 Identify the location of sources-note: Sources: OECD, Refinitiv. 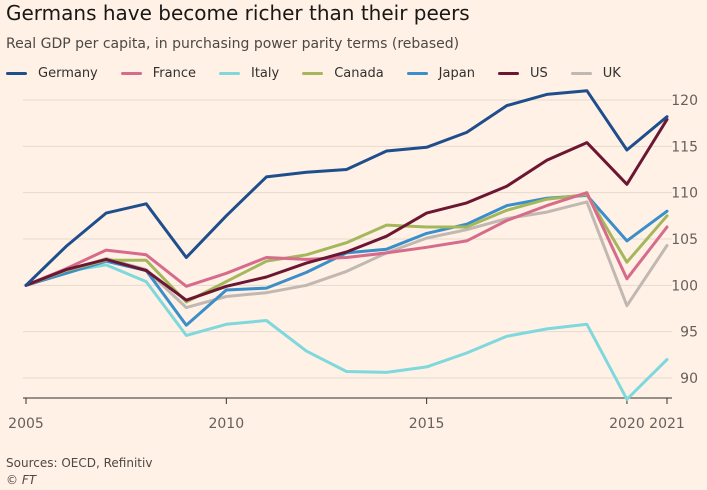
(79, 463).